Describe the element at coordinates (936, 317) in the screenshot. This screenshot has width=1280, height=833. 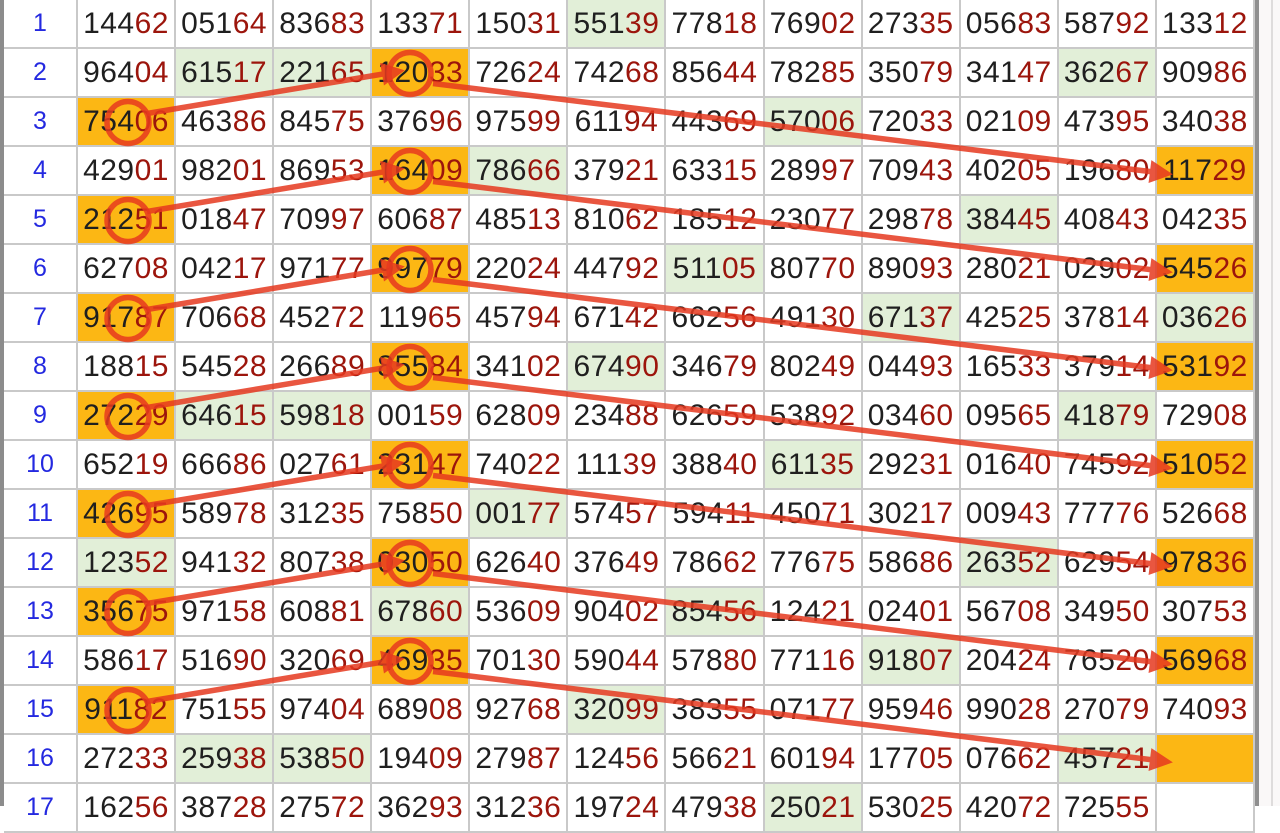
I see `digits-red: 37` at that location.